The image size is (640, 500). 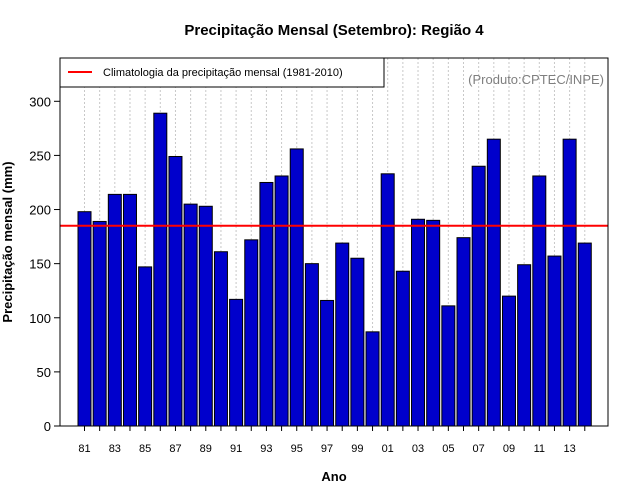 What do you see at coordinates (334, 30) in the screenshot?
I see `chart-title: Precipitação Mensal (Setembro): Região 4` at bounding box center [334, 30].